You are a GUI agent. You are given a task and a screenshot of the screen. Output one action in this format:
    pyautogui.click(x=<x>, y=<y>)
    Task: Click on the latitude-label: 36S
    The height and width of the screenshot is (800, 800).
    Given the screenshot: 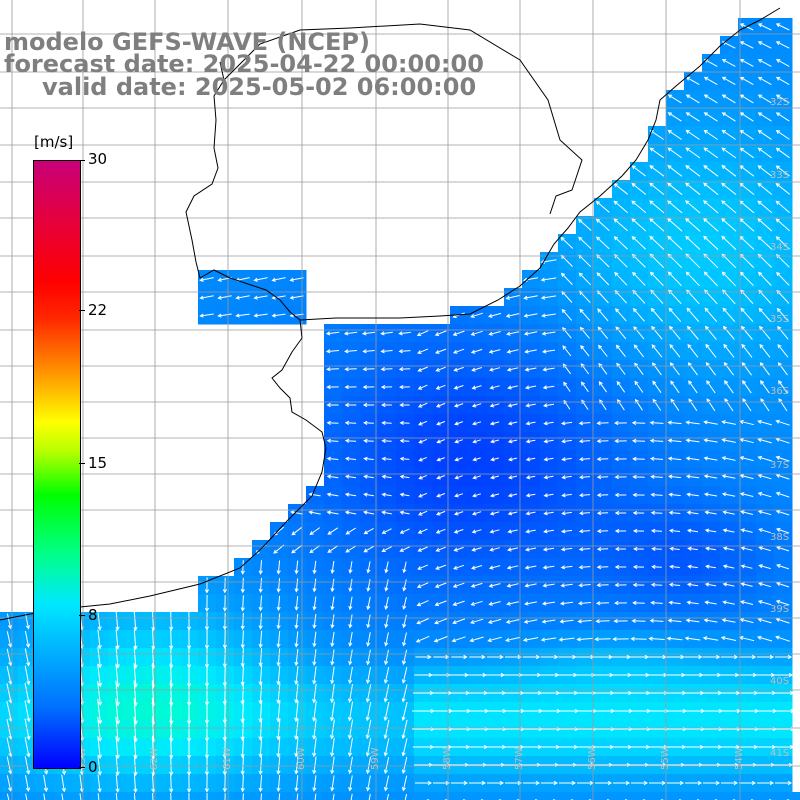 What is the action you would take?
    pyautogui.click(x=779, y=391)
    